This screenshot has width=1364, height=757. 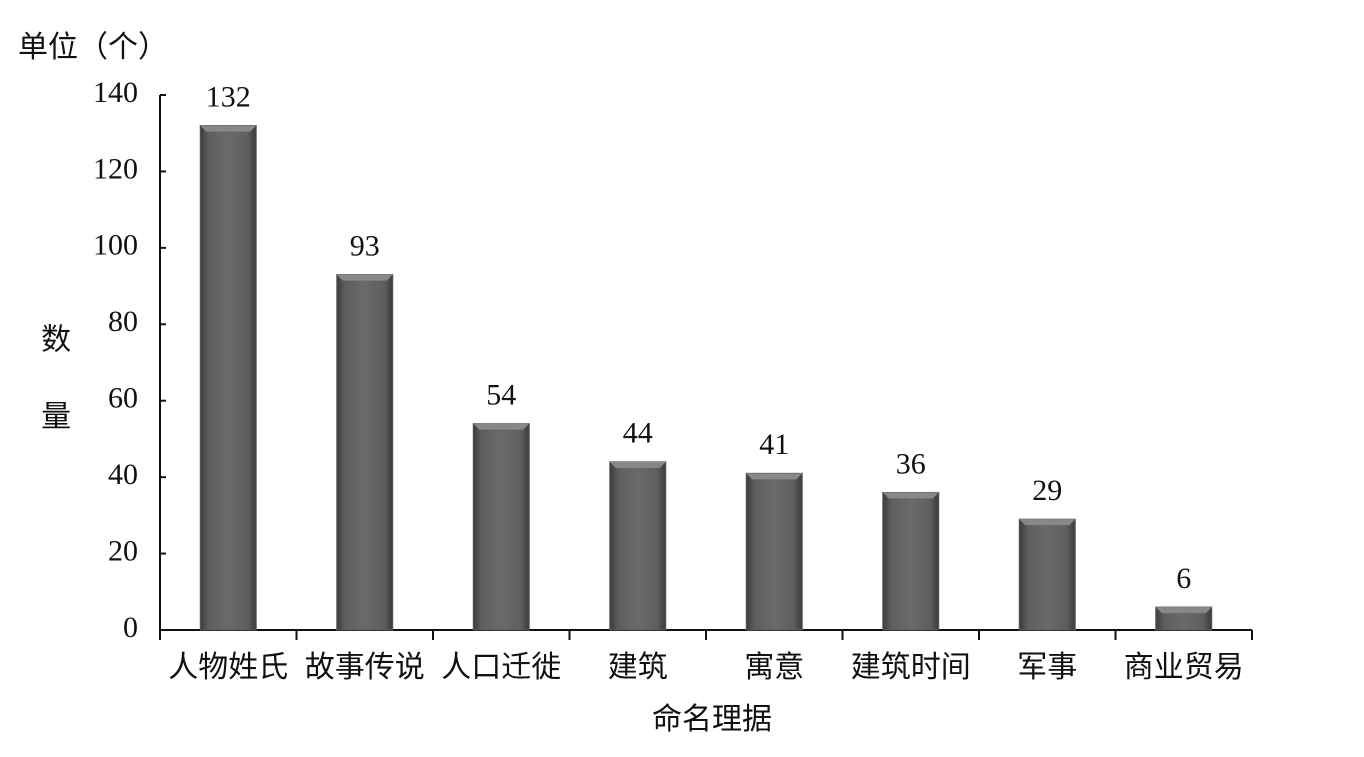 What do you see at coordinates (1047, 667) in the screenshot?
I see `x-tick-label: 军事` at bounding box center [1047, 667].